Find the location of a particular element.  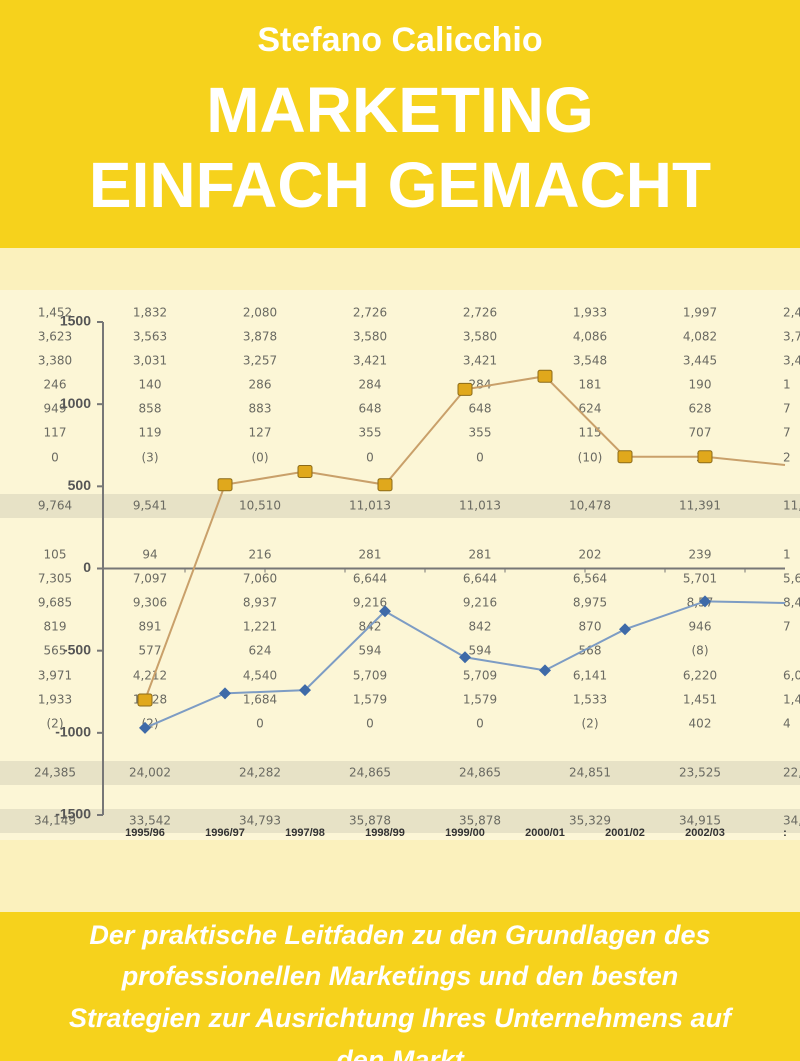

table-cell: 3,445 is located at coordinates (700, 361).